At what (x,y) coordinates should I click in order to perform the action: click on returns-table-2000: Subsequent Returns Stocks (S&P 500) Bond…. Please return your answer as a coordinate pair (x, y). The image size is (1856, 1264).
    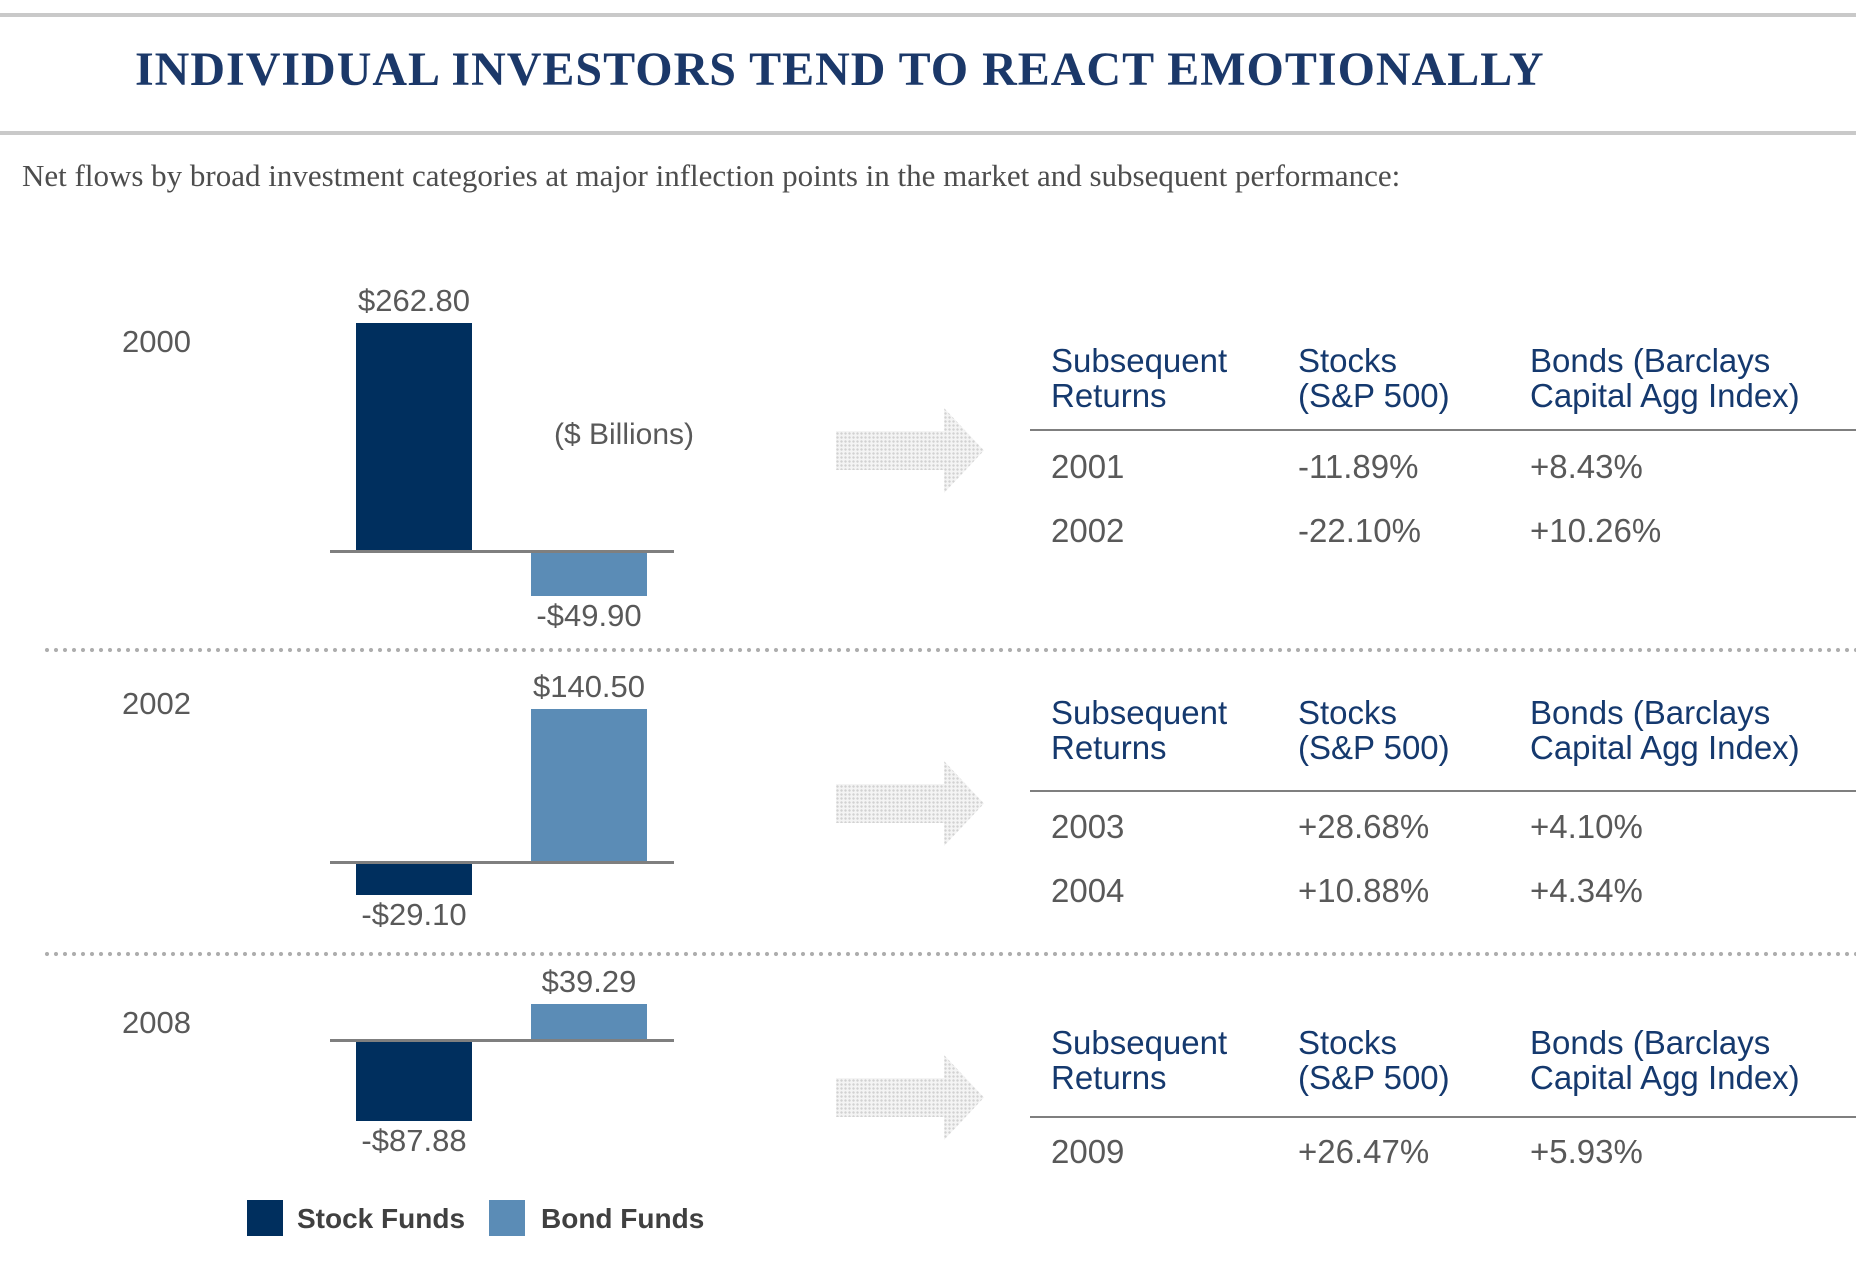
    Looking at the image, I should click on (1443, 450).